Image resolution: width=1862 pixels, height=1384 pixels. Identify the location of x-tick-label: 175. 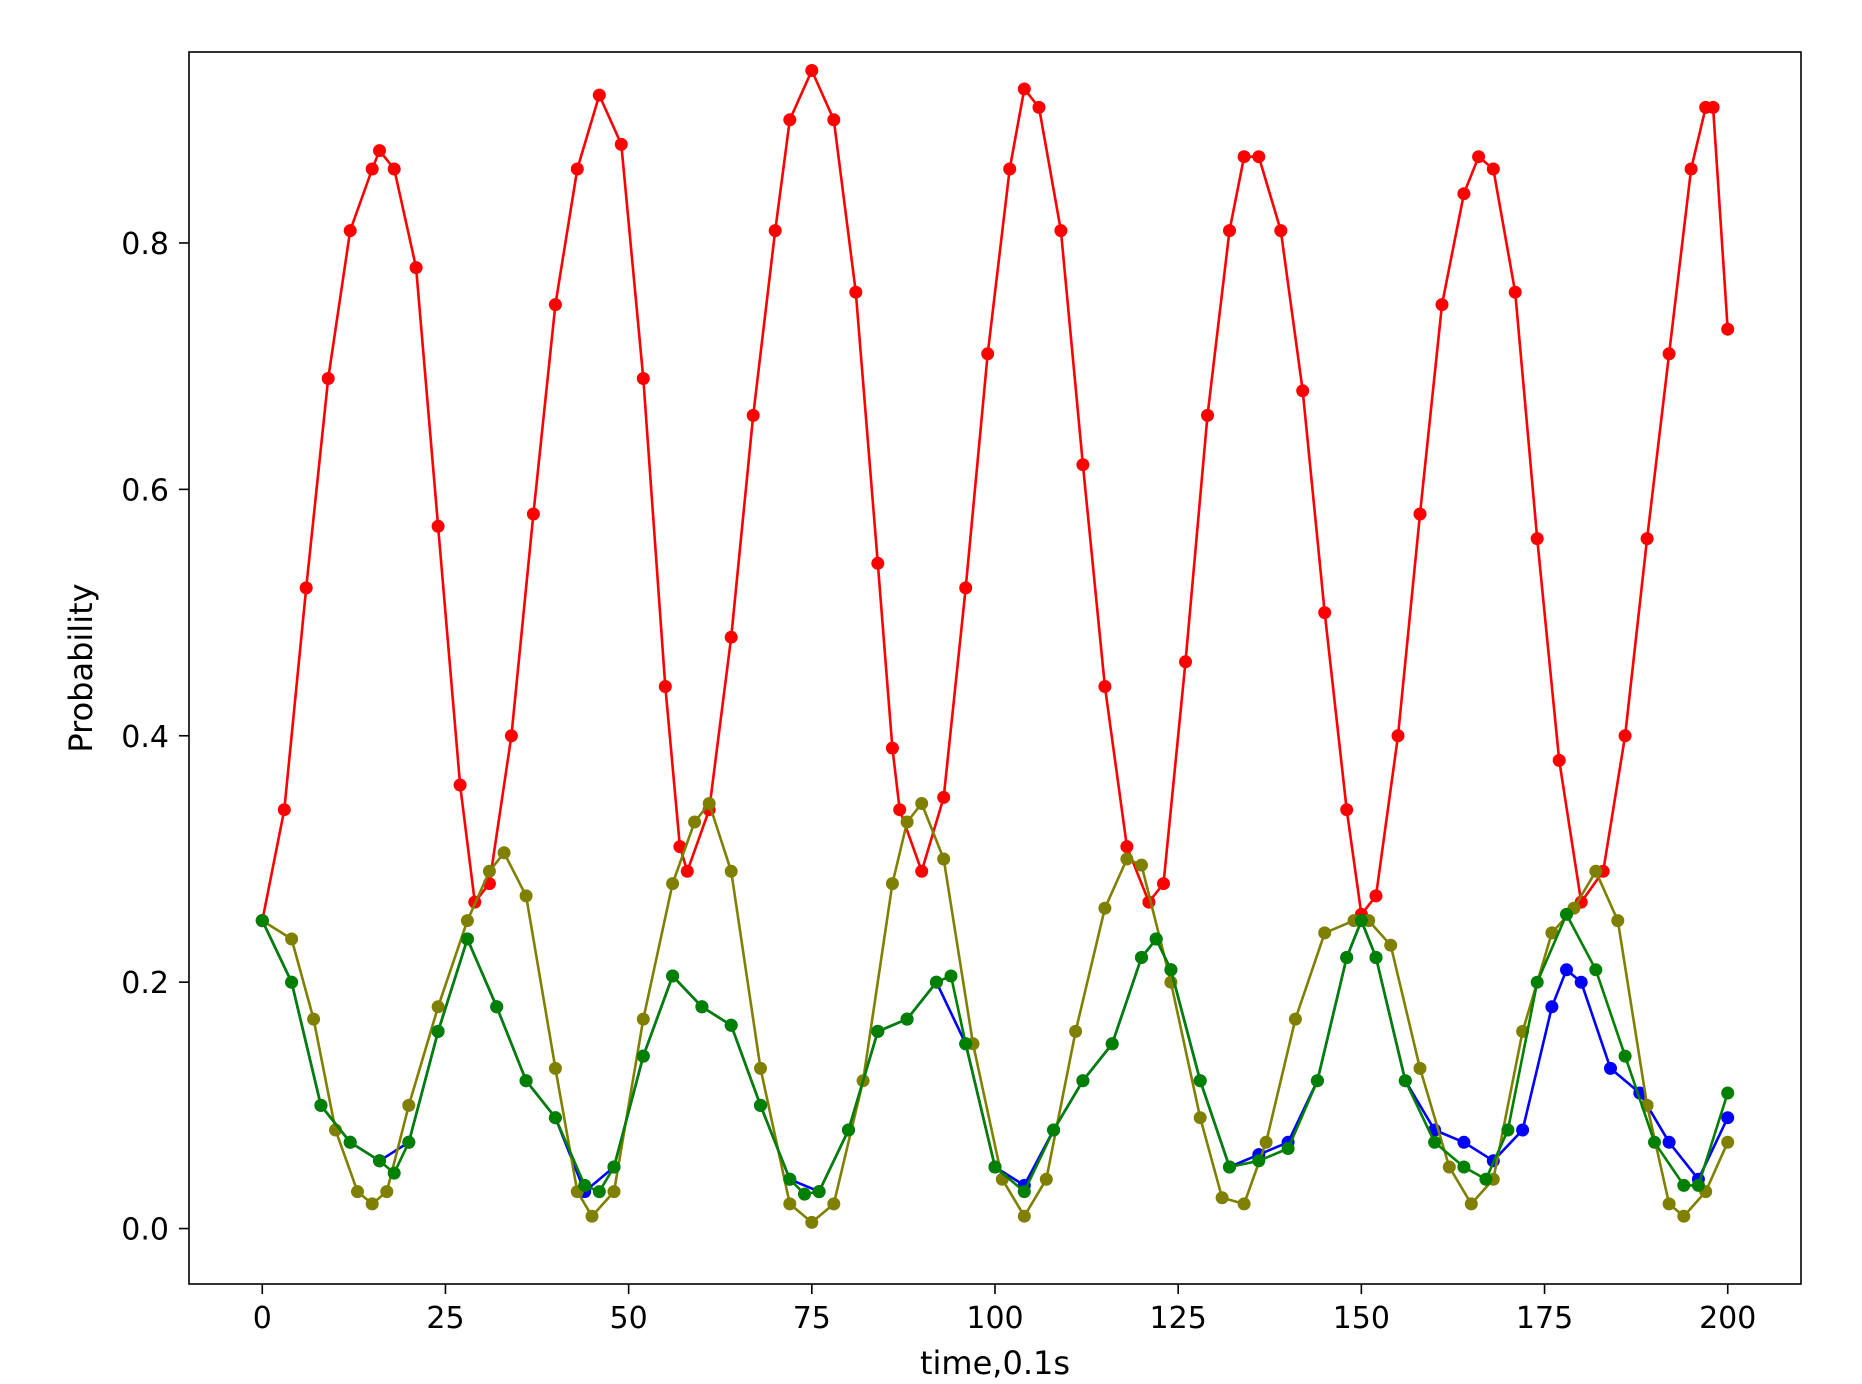
(1544, 1318).